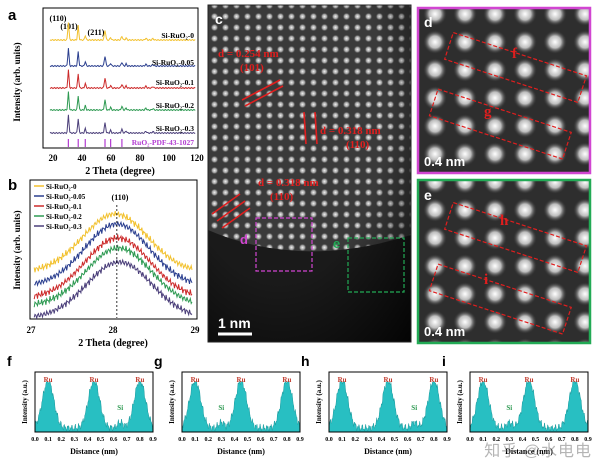  What do you see at coordinates (158, 361) in the screenshot?
I see `profile-panel-label: g` at bounding box center [158, 361].